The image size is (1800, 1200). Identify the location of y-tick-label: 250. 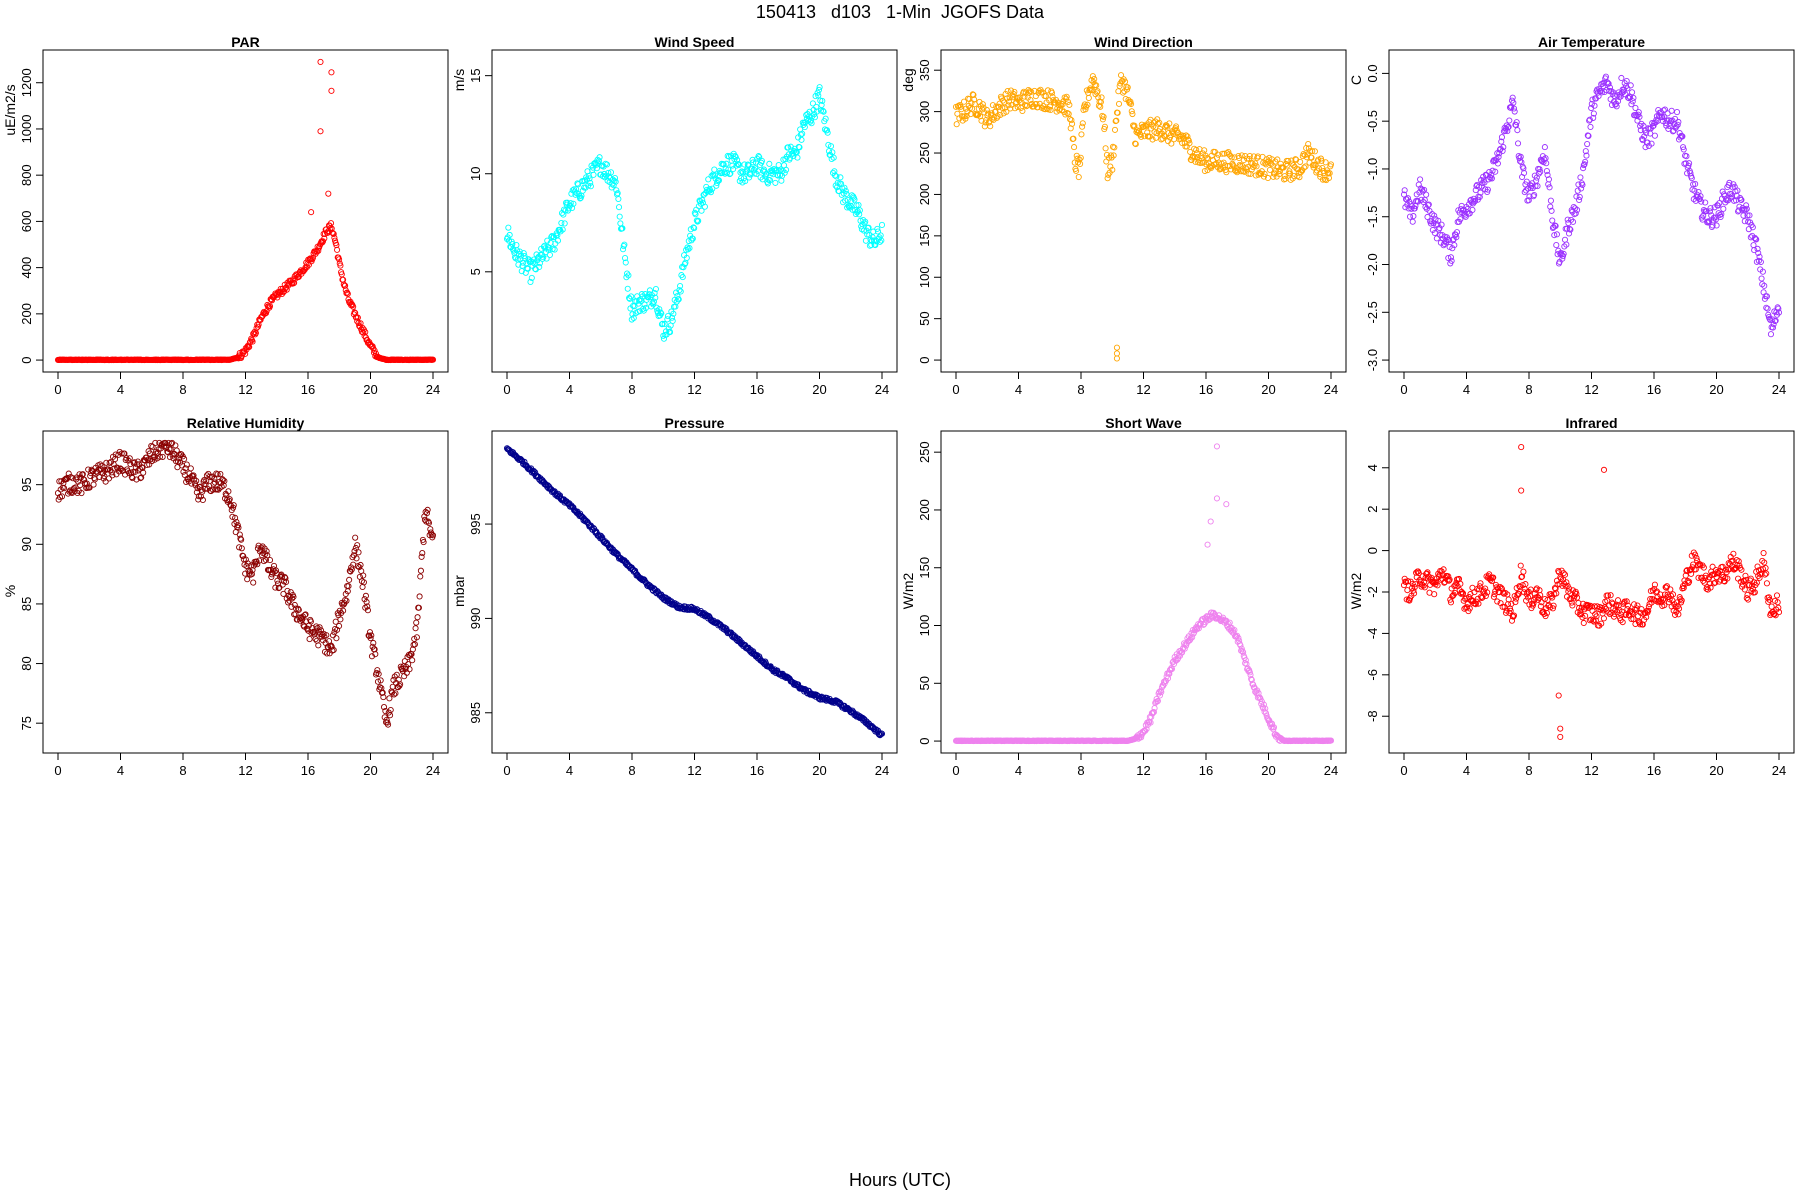
(924, 452).